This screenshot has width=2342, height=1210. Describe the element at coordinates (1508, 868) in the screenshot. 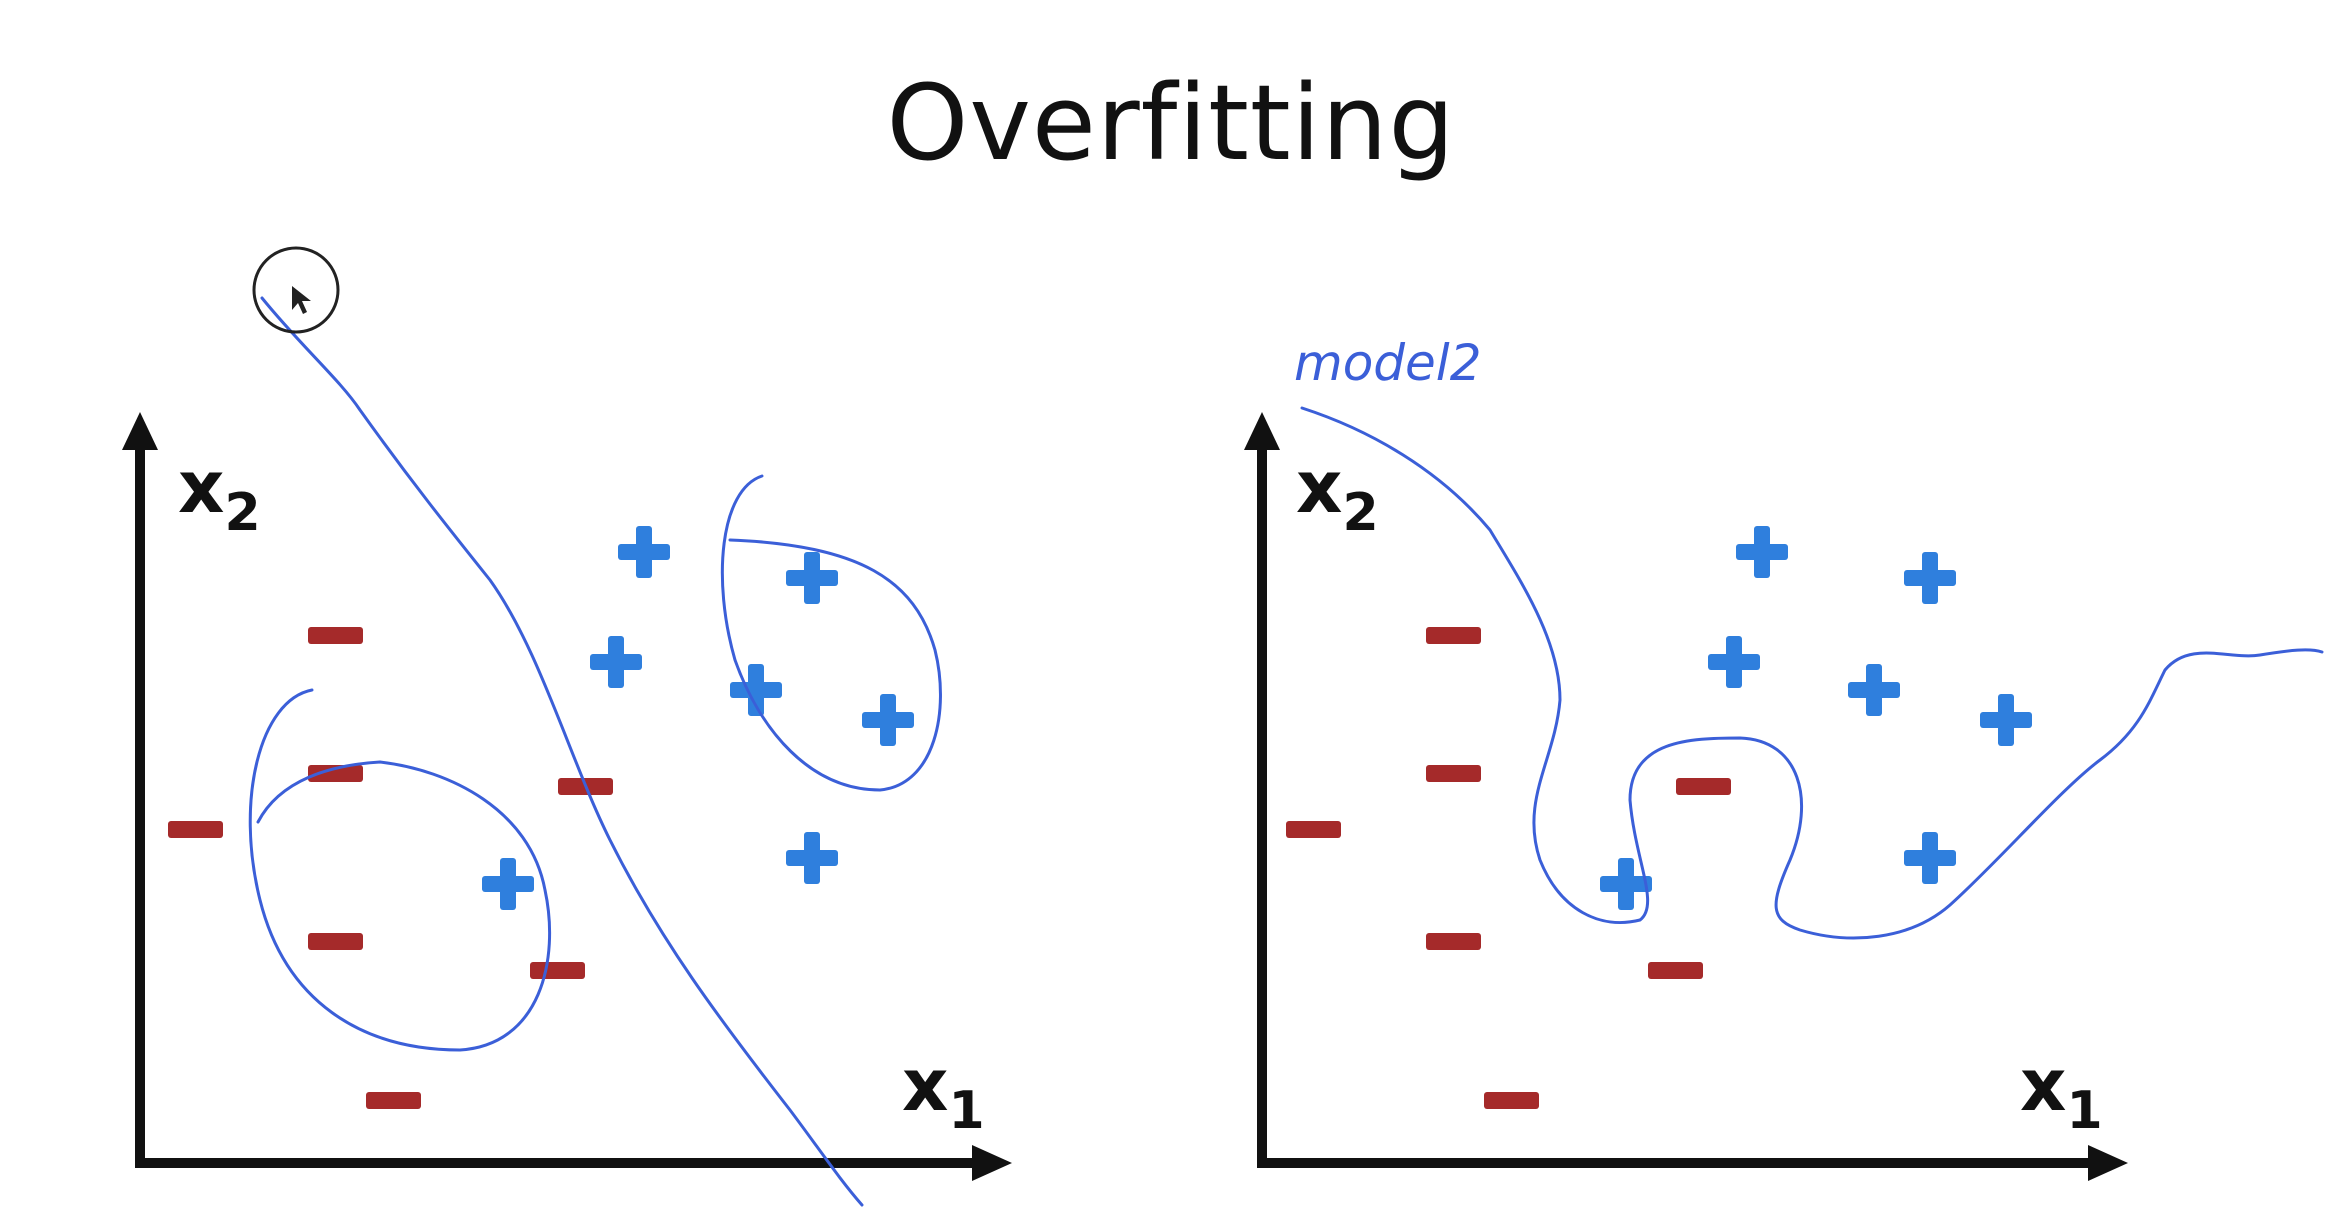

I see `right-negative-points` at that location.